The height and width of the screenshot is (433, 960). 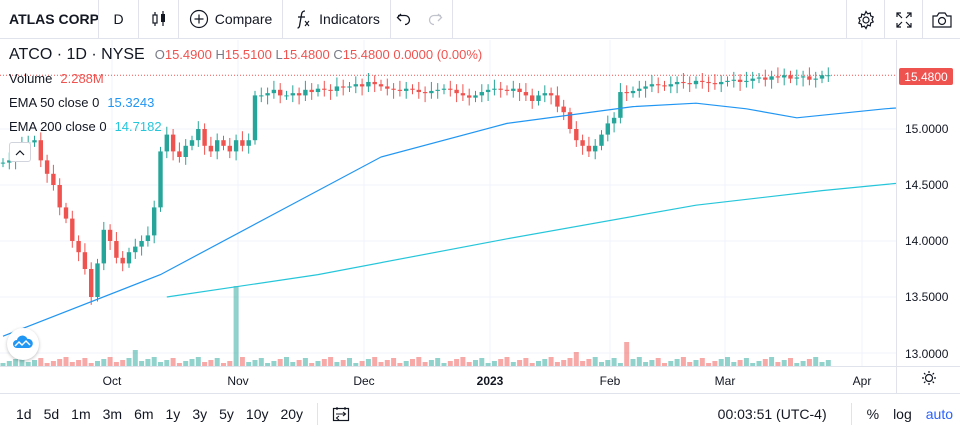 I want to click on tradingview-logo-button, so click(x=23, y=344).